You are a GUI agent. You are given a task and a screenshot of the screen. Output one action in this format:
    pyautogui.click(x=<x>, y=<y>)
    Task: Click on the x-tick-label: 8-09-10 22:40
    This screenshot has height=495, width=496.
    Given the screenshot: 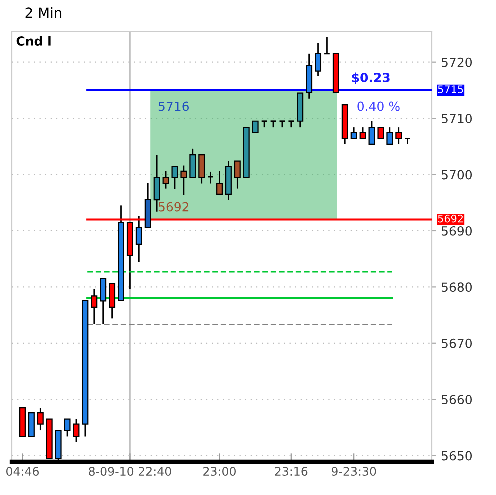 What is the action you would take?
    pyautogui.click(x=130, y=471)
    